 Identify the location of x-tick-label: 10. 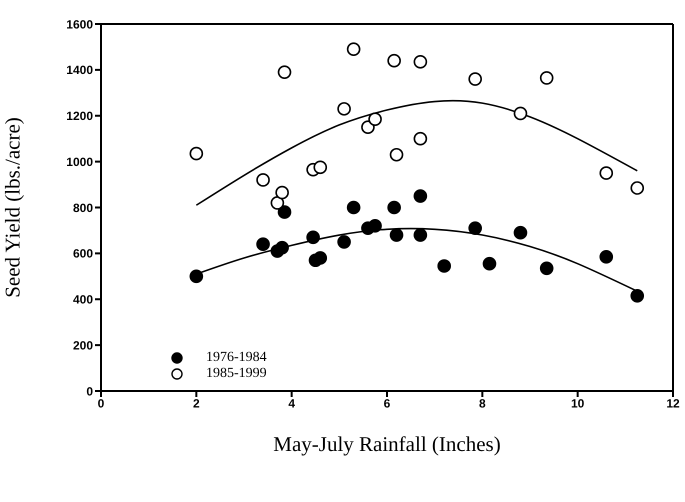
(577, 403).